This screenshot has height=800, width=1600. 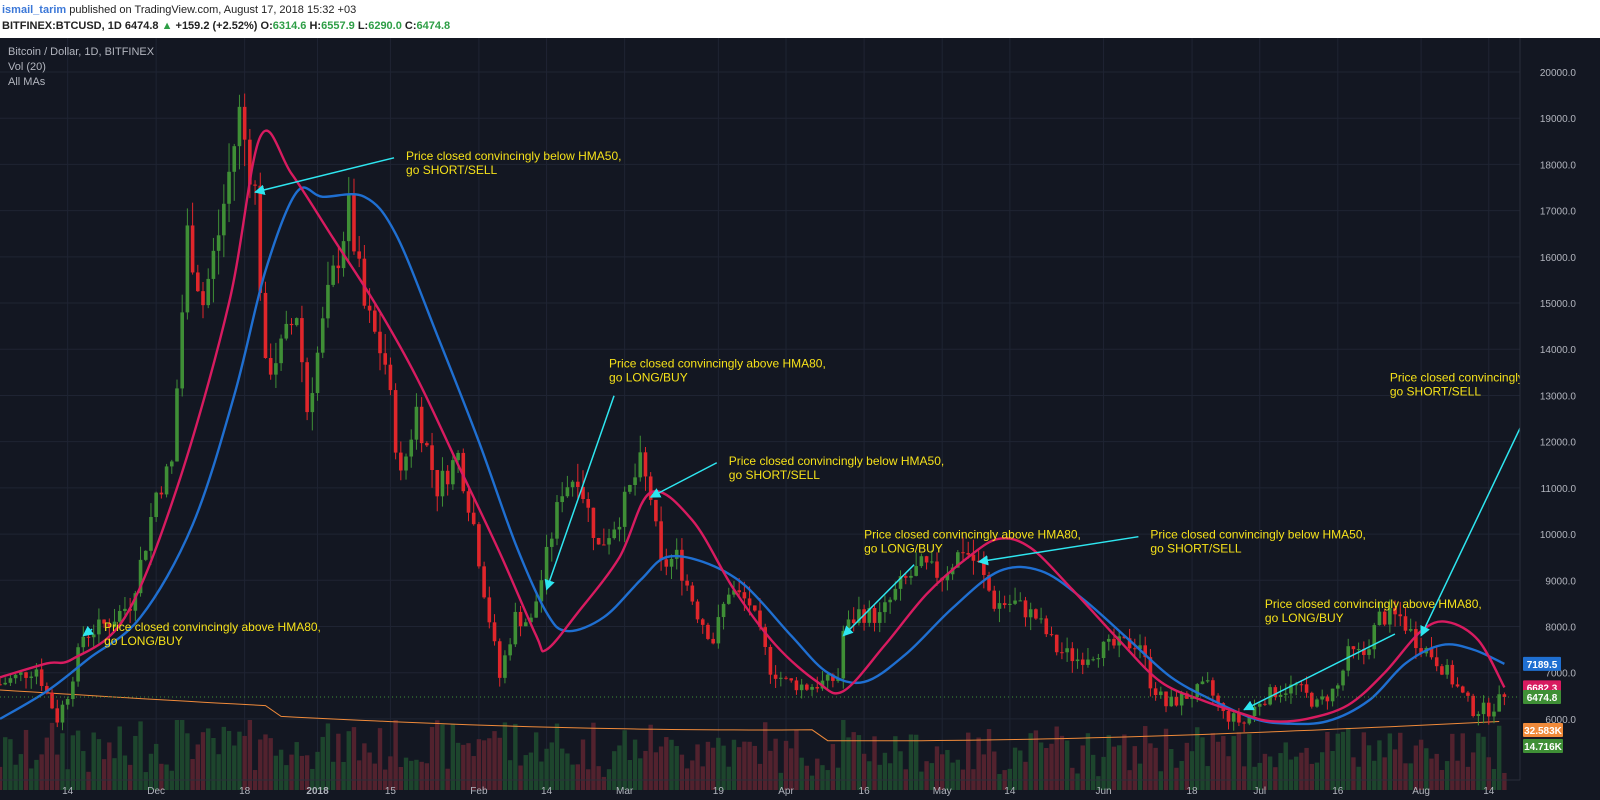 What do you see at coordinates (942, 791) in the screenshot?
I see `x-tick-label: May` at bounding box center [942, 791].